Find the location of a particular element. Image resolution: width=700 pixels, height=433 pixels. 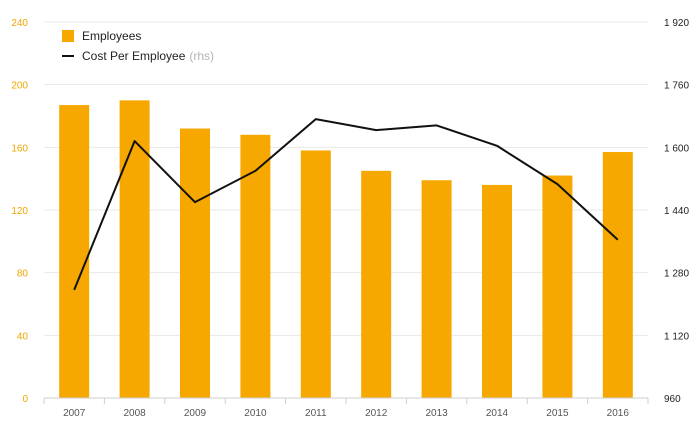

y-left-tick-label: 200 is located at coordinates (19, 86).